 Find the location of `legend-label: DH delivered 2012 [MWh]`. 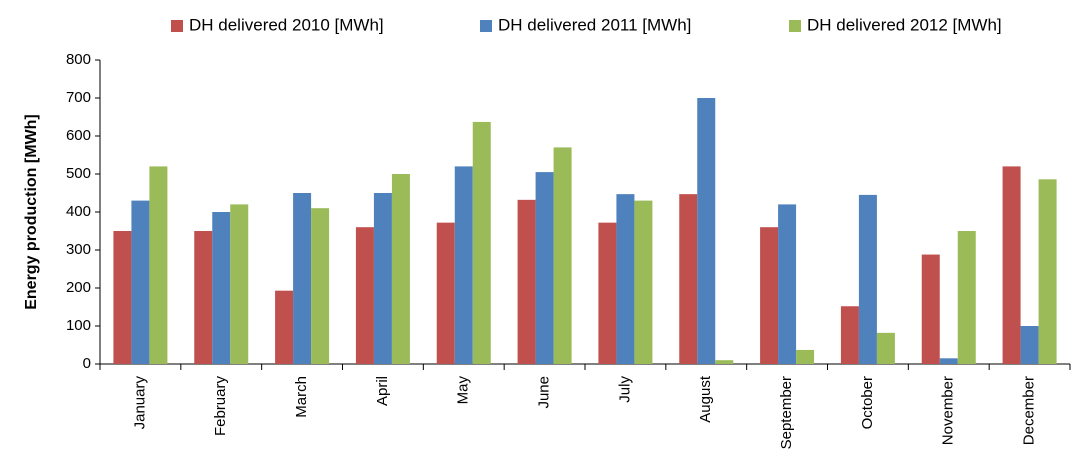

legend-label: DH delivered 2012 [MWh] is located at coordinates (904, 24).